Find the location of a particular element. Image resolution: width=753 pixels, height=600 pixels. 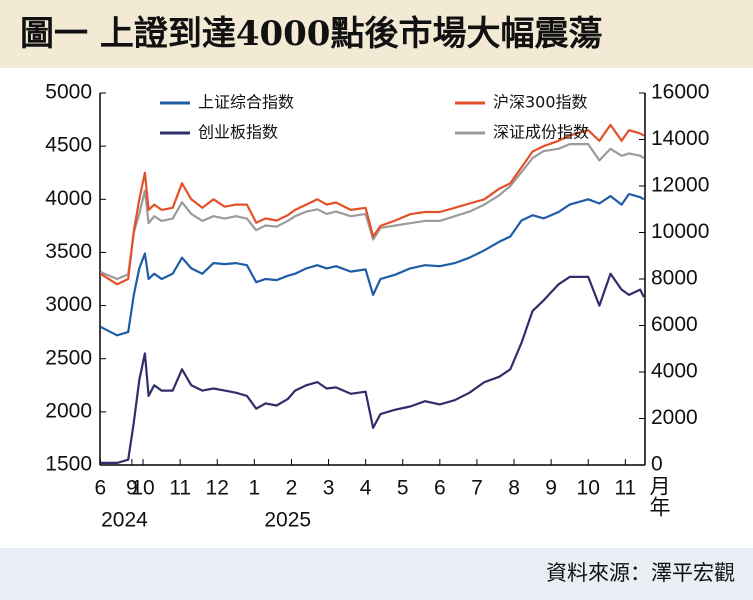

source: 資料來源：澤平宏觀 is located at coordinates (640, 573).